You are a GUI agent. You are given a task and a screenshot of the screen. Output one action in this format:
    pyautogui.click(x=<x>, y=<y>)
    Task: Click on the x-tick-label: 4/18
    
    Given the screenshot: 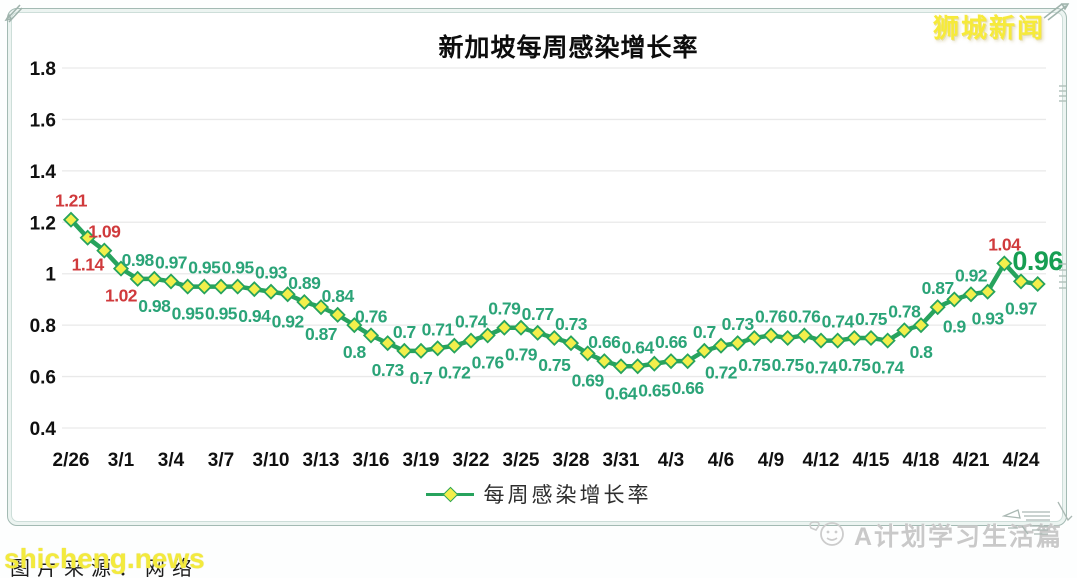 What is the action you would take?
    pyautogui.click(x=921, y=460)
    